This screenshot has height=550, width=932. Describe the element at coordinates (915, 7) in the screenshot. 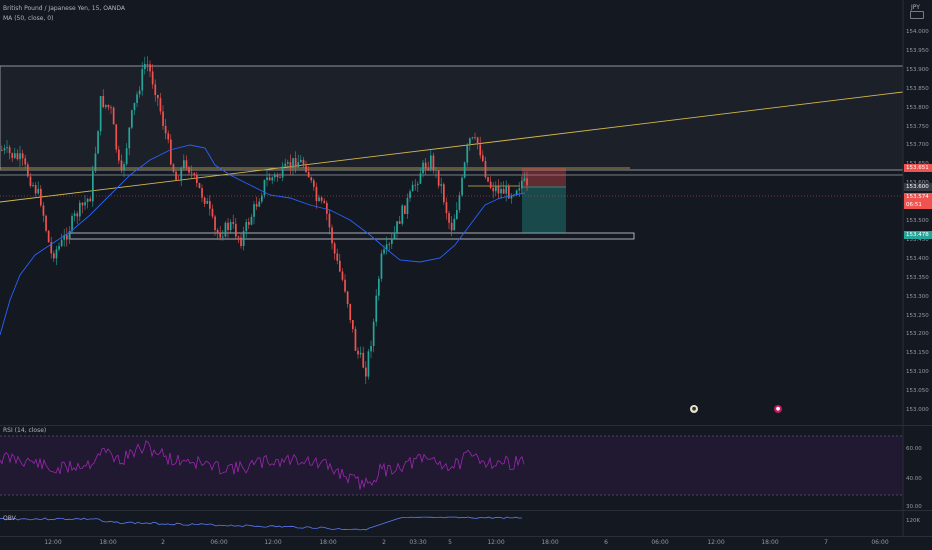

I see `currency-label: JPY` at that location.